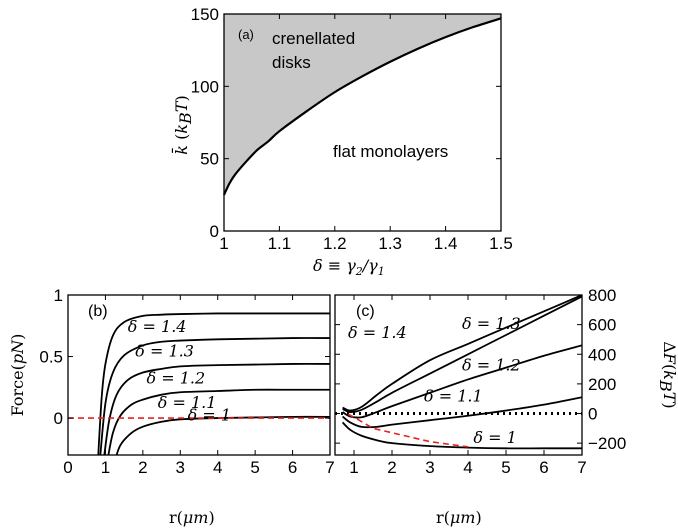 Image resolution: width=678 pixels, height=529 pixels. What do you see at coordinates (446, 243) in the screenshot?
I see `a-xtick-label: 1.4` at bounding box center [446, 243].